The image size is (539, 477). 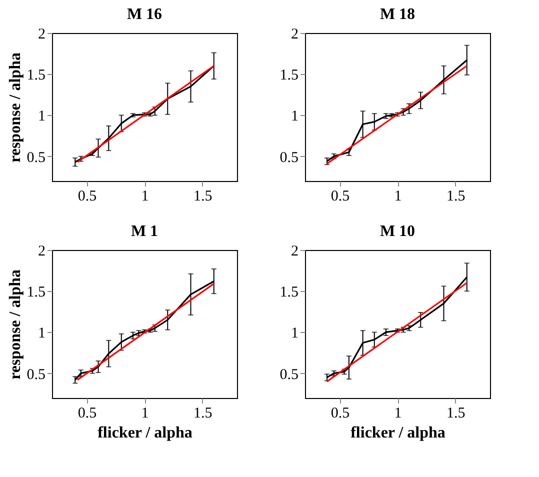 I want to click on chart-title: M 16, so click(x=144, y=14).